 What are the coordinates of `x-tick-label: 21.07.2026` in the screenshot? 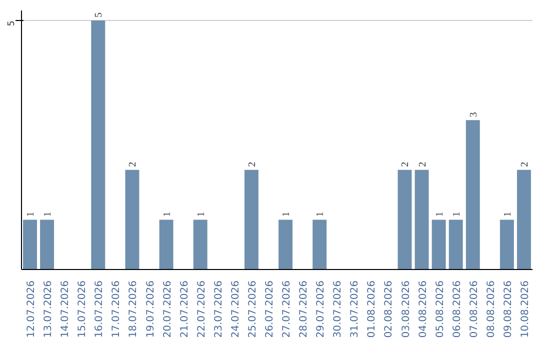 It's located at (184, 309).